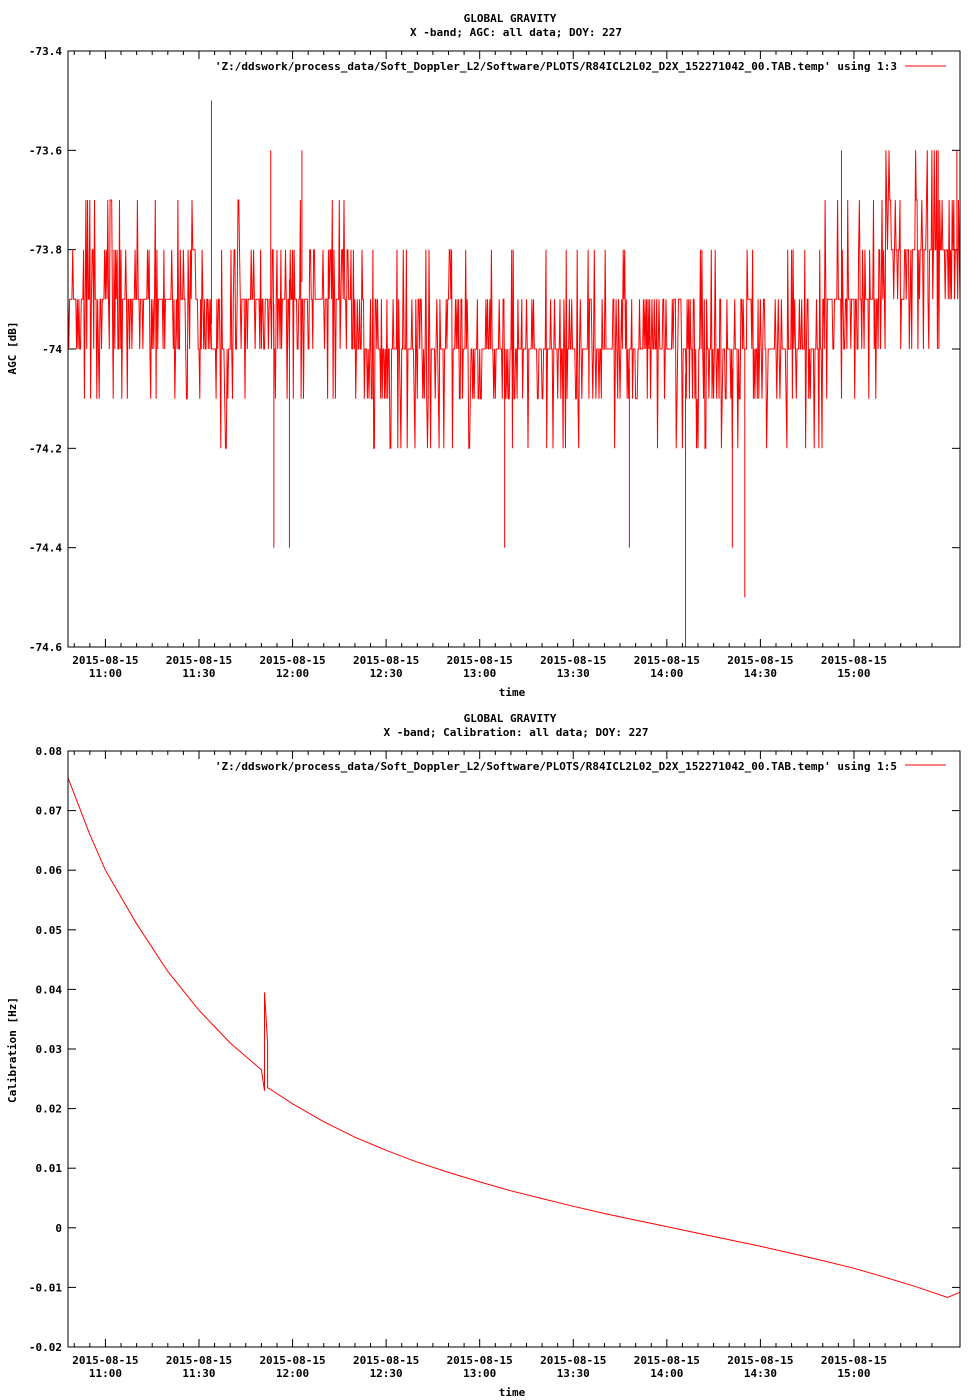 Image resolution: width=980 pixels, height=1400 pixels. Describe the element at coordinates (45, 548) in the screenshot. I see `y-tick-label: -74.4` at that location.